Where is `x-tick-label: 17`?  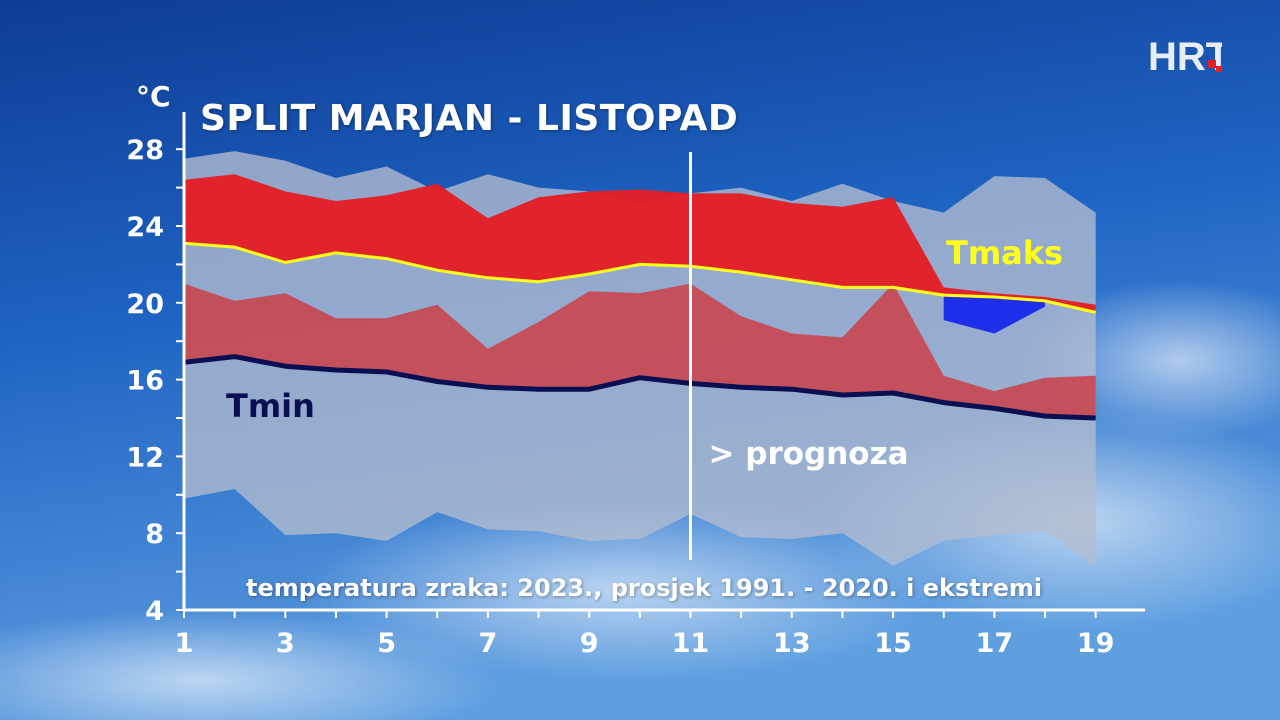 x-tick-label: 17 is located at coordinates (995, 643).